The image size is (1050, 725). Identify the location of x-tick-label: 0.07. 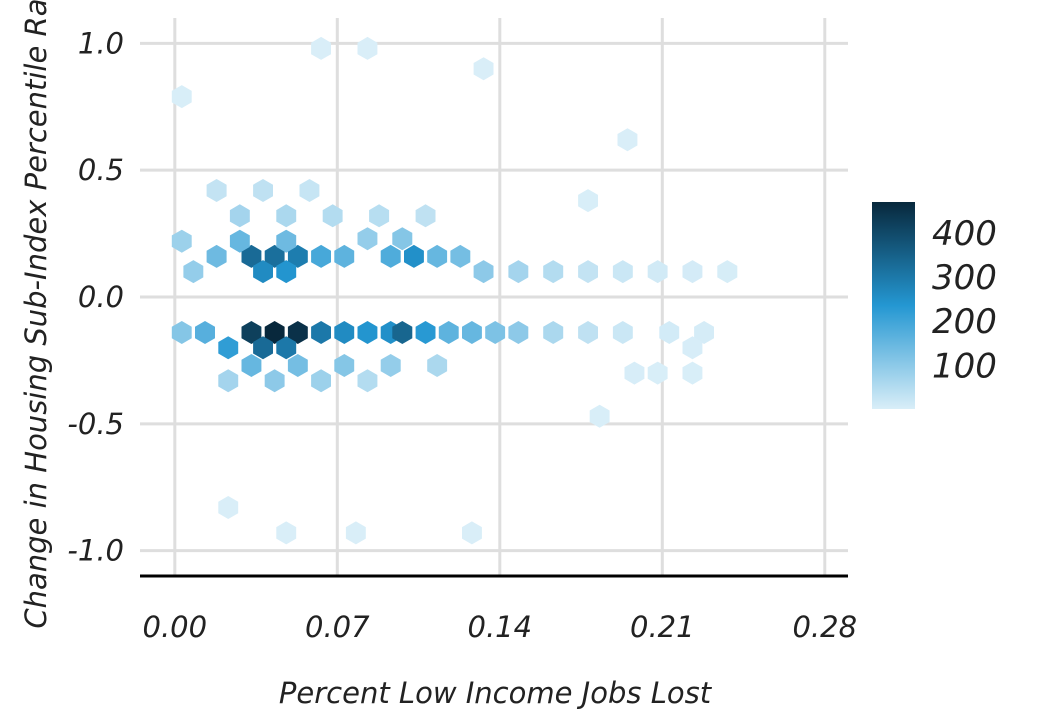
(337, 627).